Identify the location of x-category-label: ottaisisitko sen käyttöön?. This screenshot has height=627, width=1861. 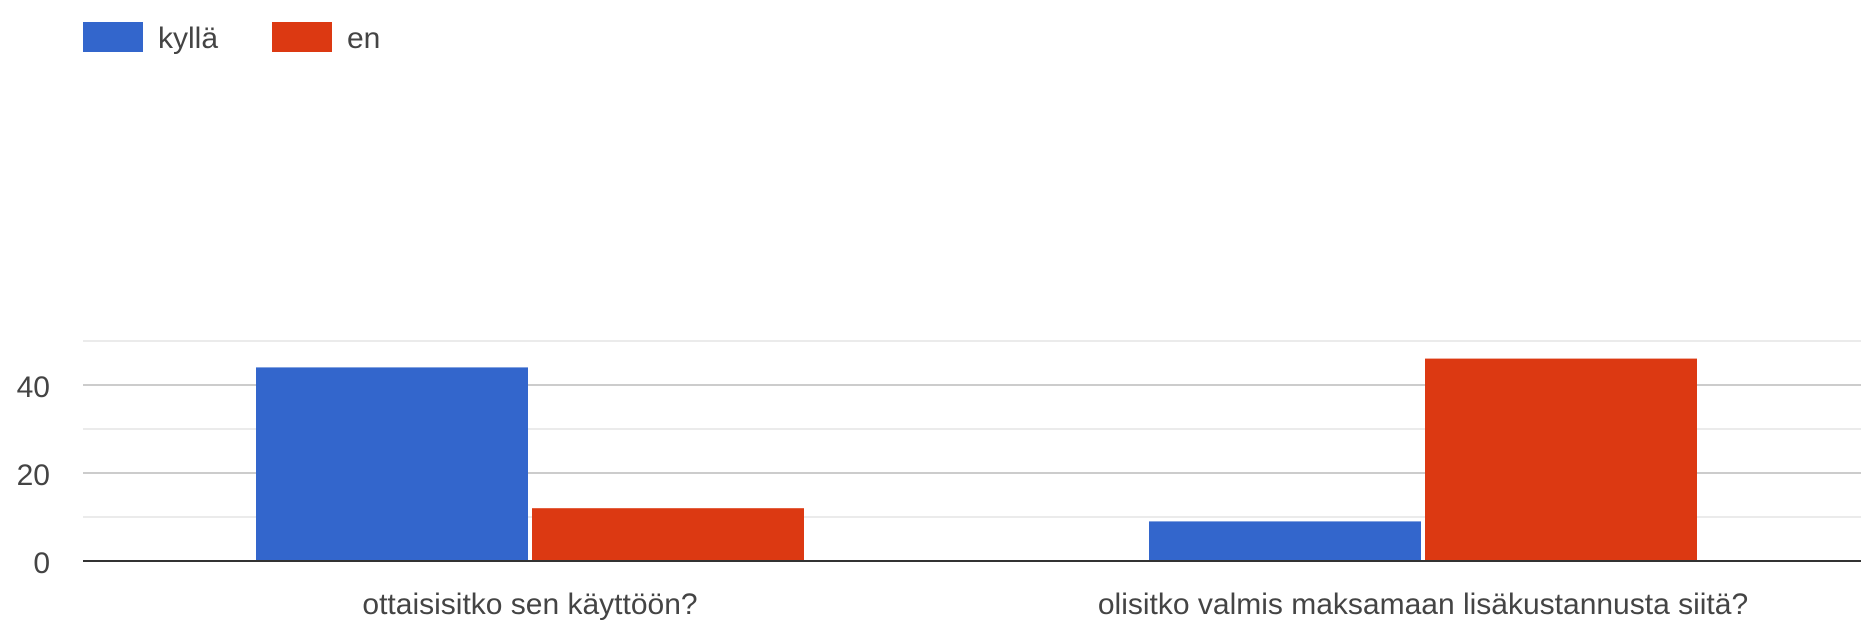
(529, 604).